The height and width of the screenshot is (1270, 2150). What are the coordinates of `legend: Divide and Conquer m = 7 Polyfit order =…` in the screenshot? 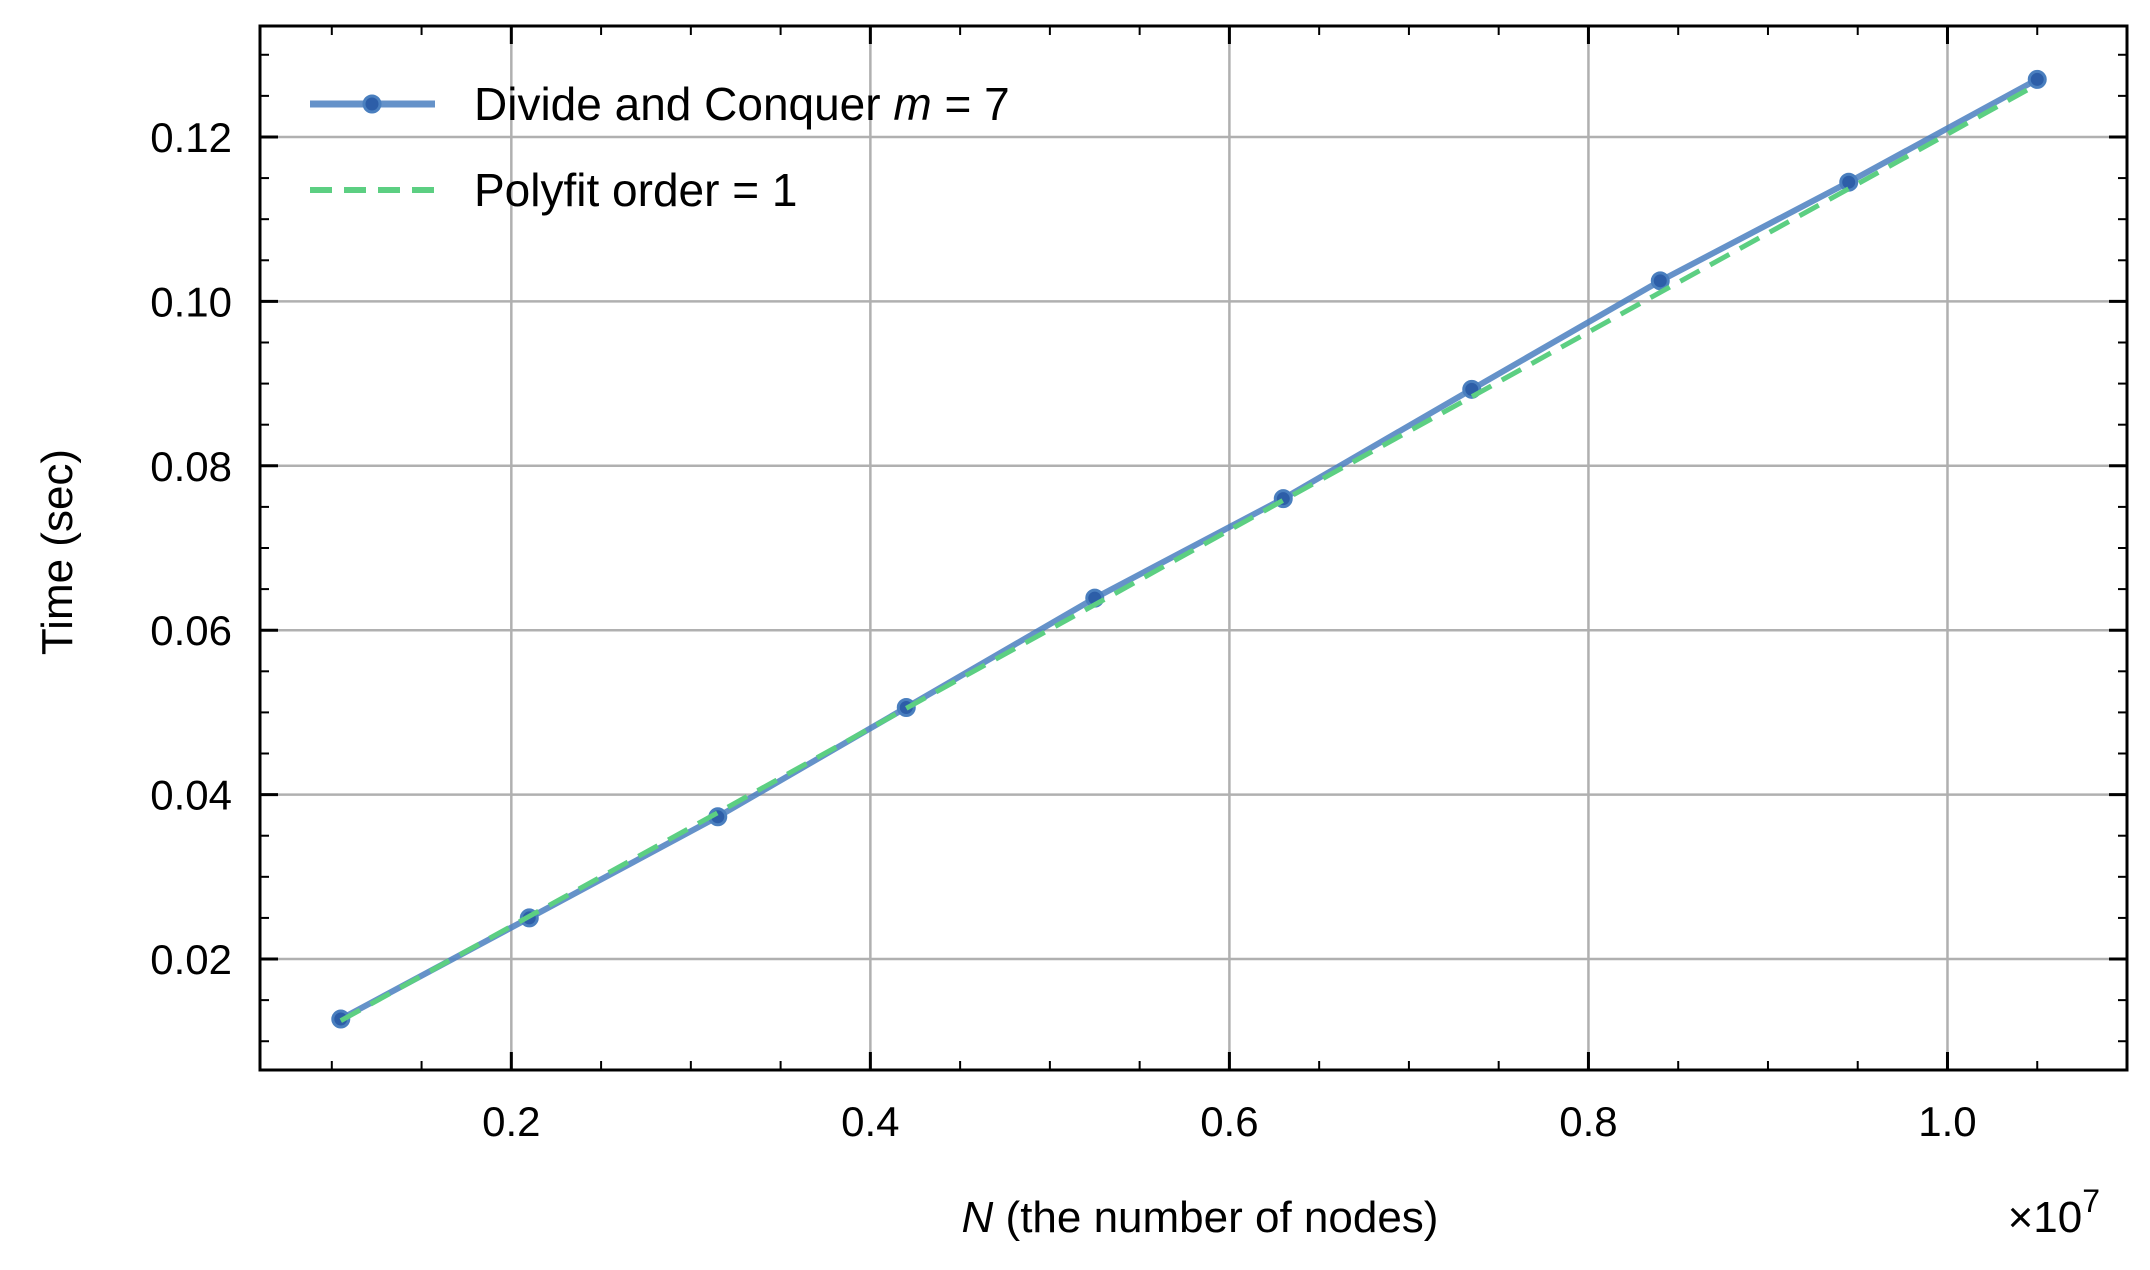 It's located at (660, 147).